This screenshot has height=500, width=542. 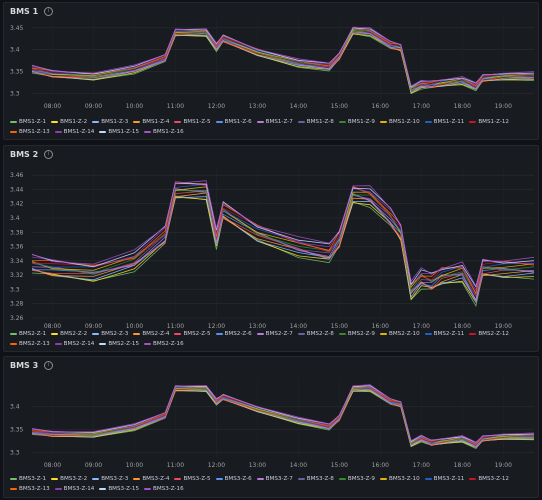 I want to click on legend-item: BMS3-Z-5, so click(x=192, y=479).